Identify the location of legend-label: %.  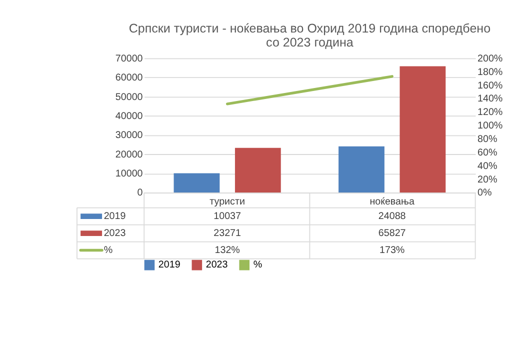
(257, 265).